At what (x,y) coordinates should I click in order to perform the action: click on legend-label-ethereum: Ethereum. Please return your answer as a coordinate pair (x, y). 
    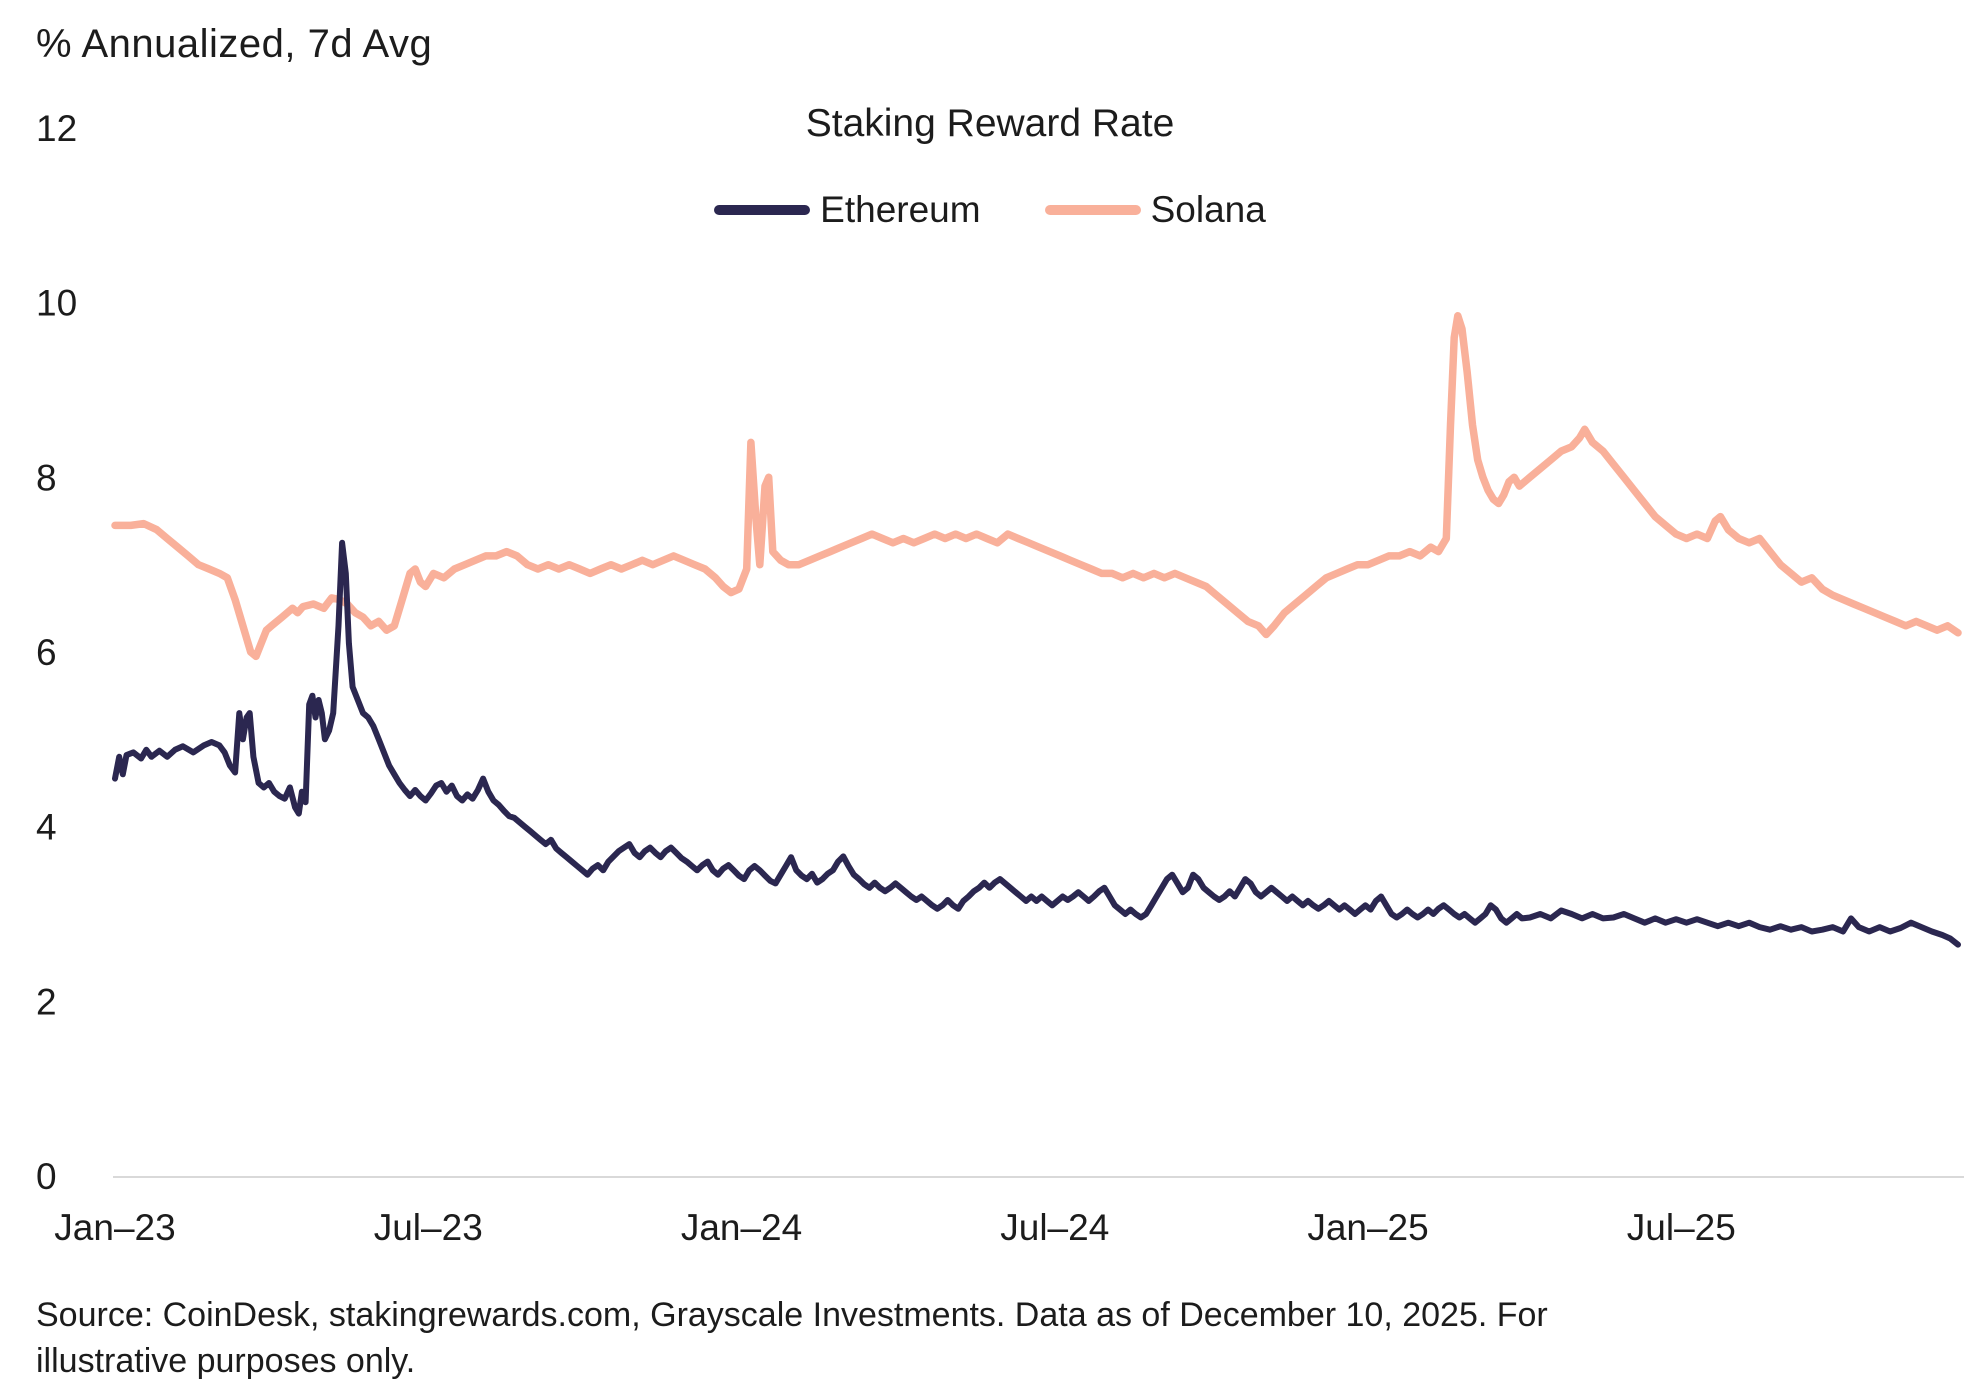
    Looking at the image, I should click on (900, 209).